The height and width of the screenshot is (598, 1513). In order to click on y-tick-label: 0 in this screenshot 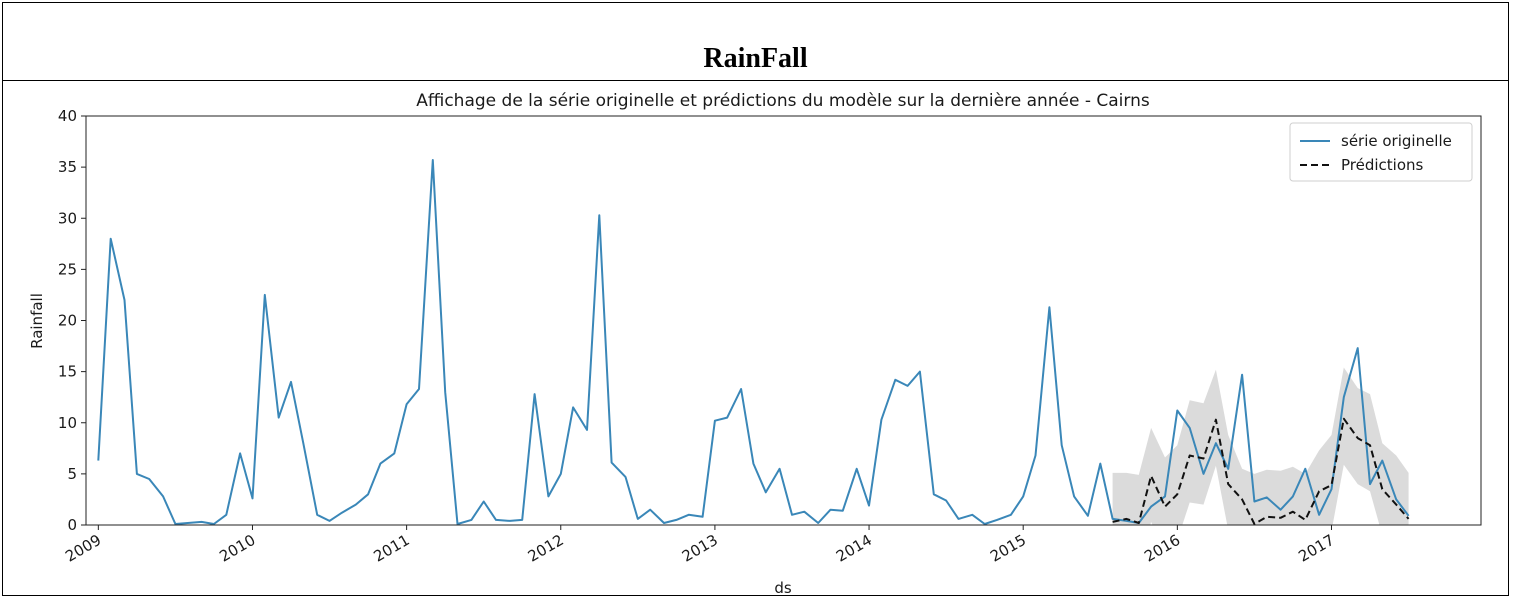, I will do `click(72, 525)`.